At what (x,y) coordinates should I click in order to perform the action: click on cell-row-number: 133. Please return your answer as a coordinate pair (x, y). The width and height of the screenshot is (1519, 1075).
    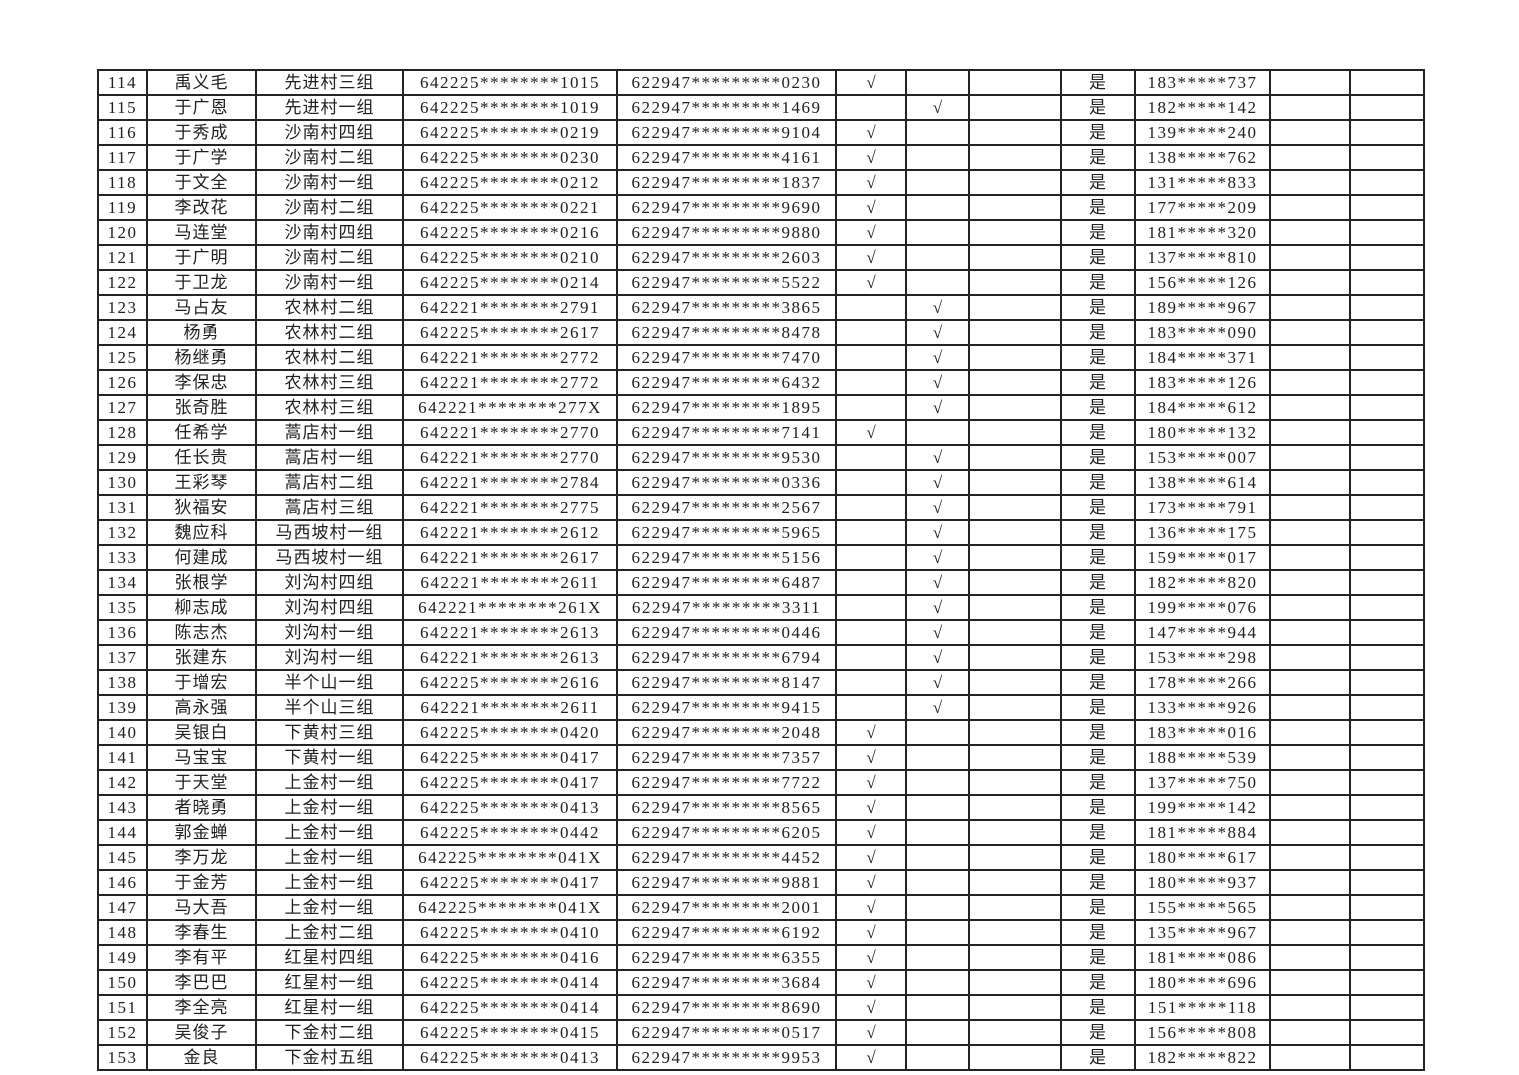
    Looking at the image, I should click on (122, 557).